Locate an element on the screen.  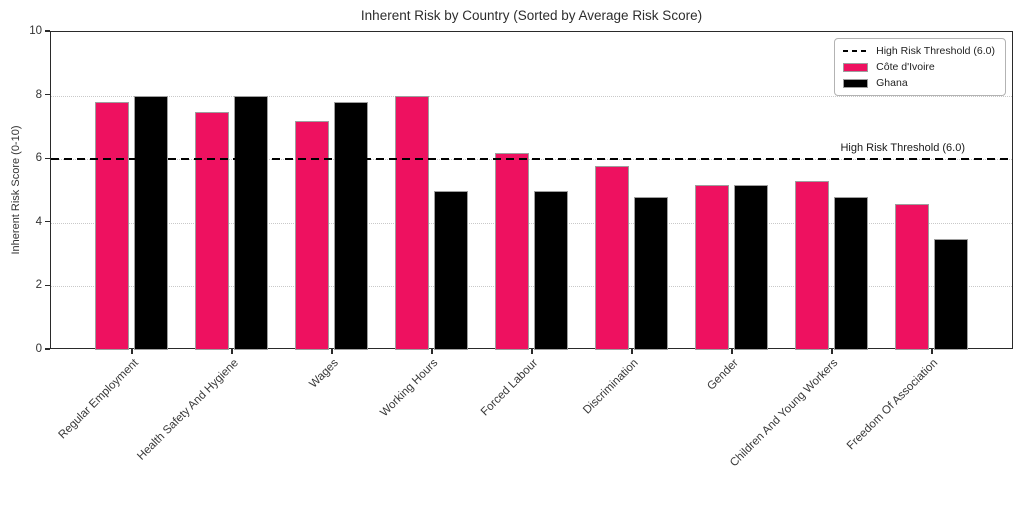
legend-item-ghana: Ghana is located at coordinates (919, 83).